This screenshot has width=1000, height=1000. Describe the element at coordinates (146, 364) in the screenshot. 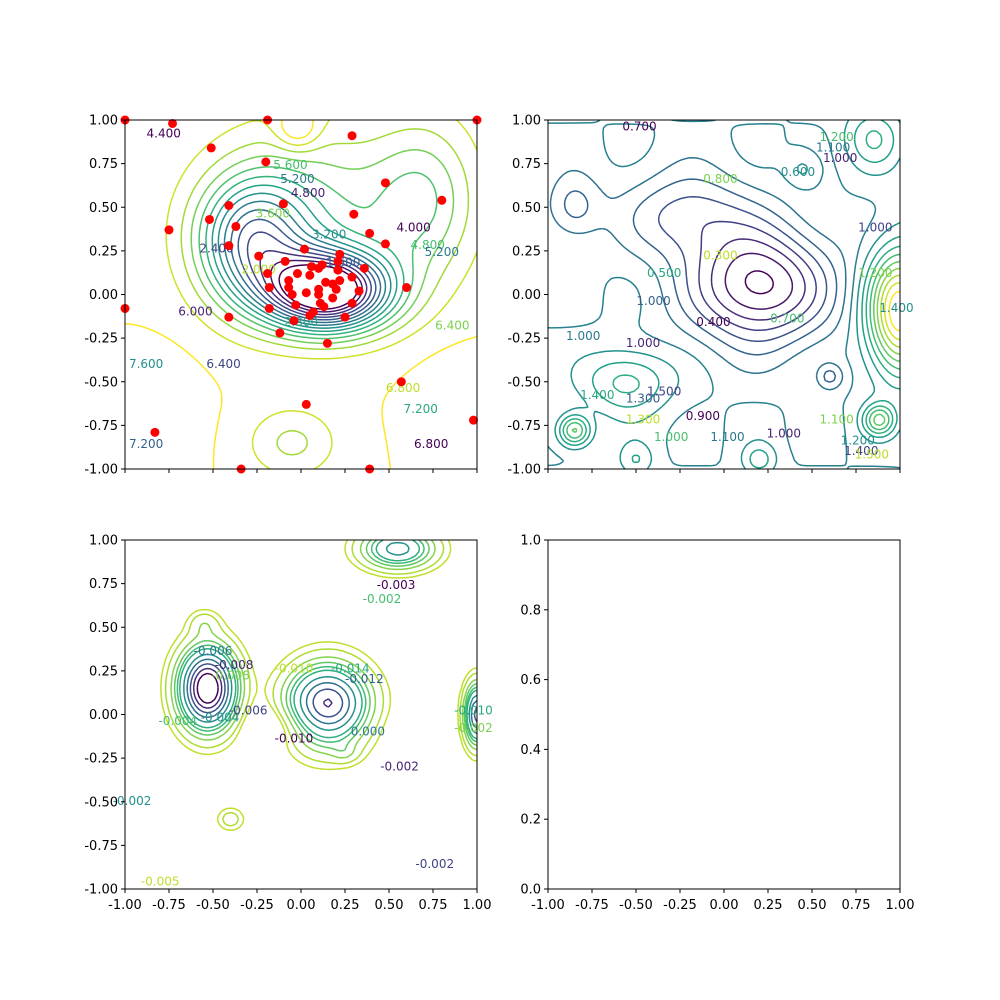

I see `contour-label: 7.600` at that location.